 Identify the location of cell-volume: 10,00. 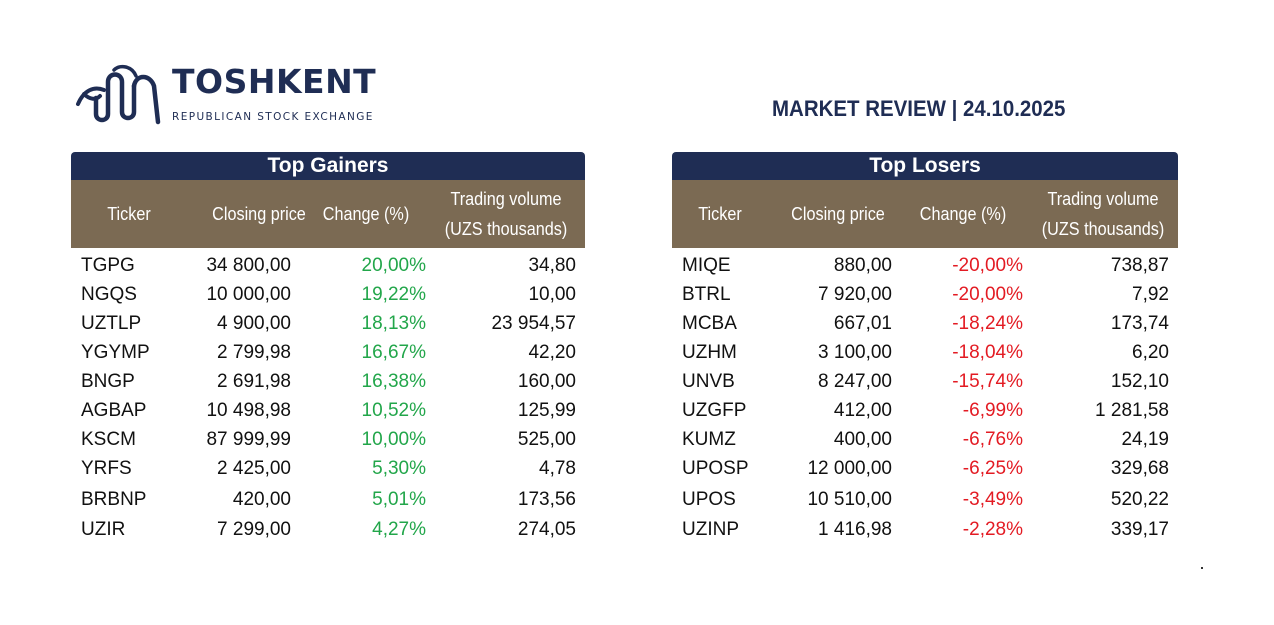
(552, 294).